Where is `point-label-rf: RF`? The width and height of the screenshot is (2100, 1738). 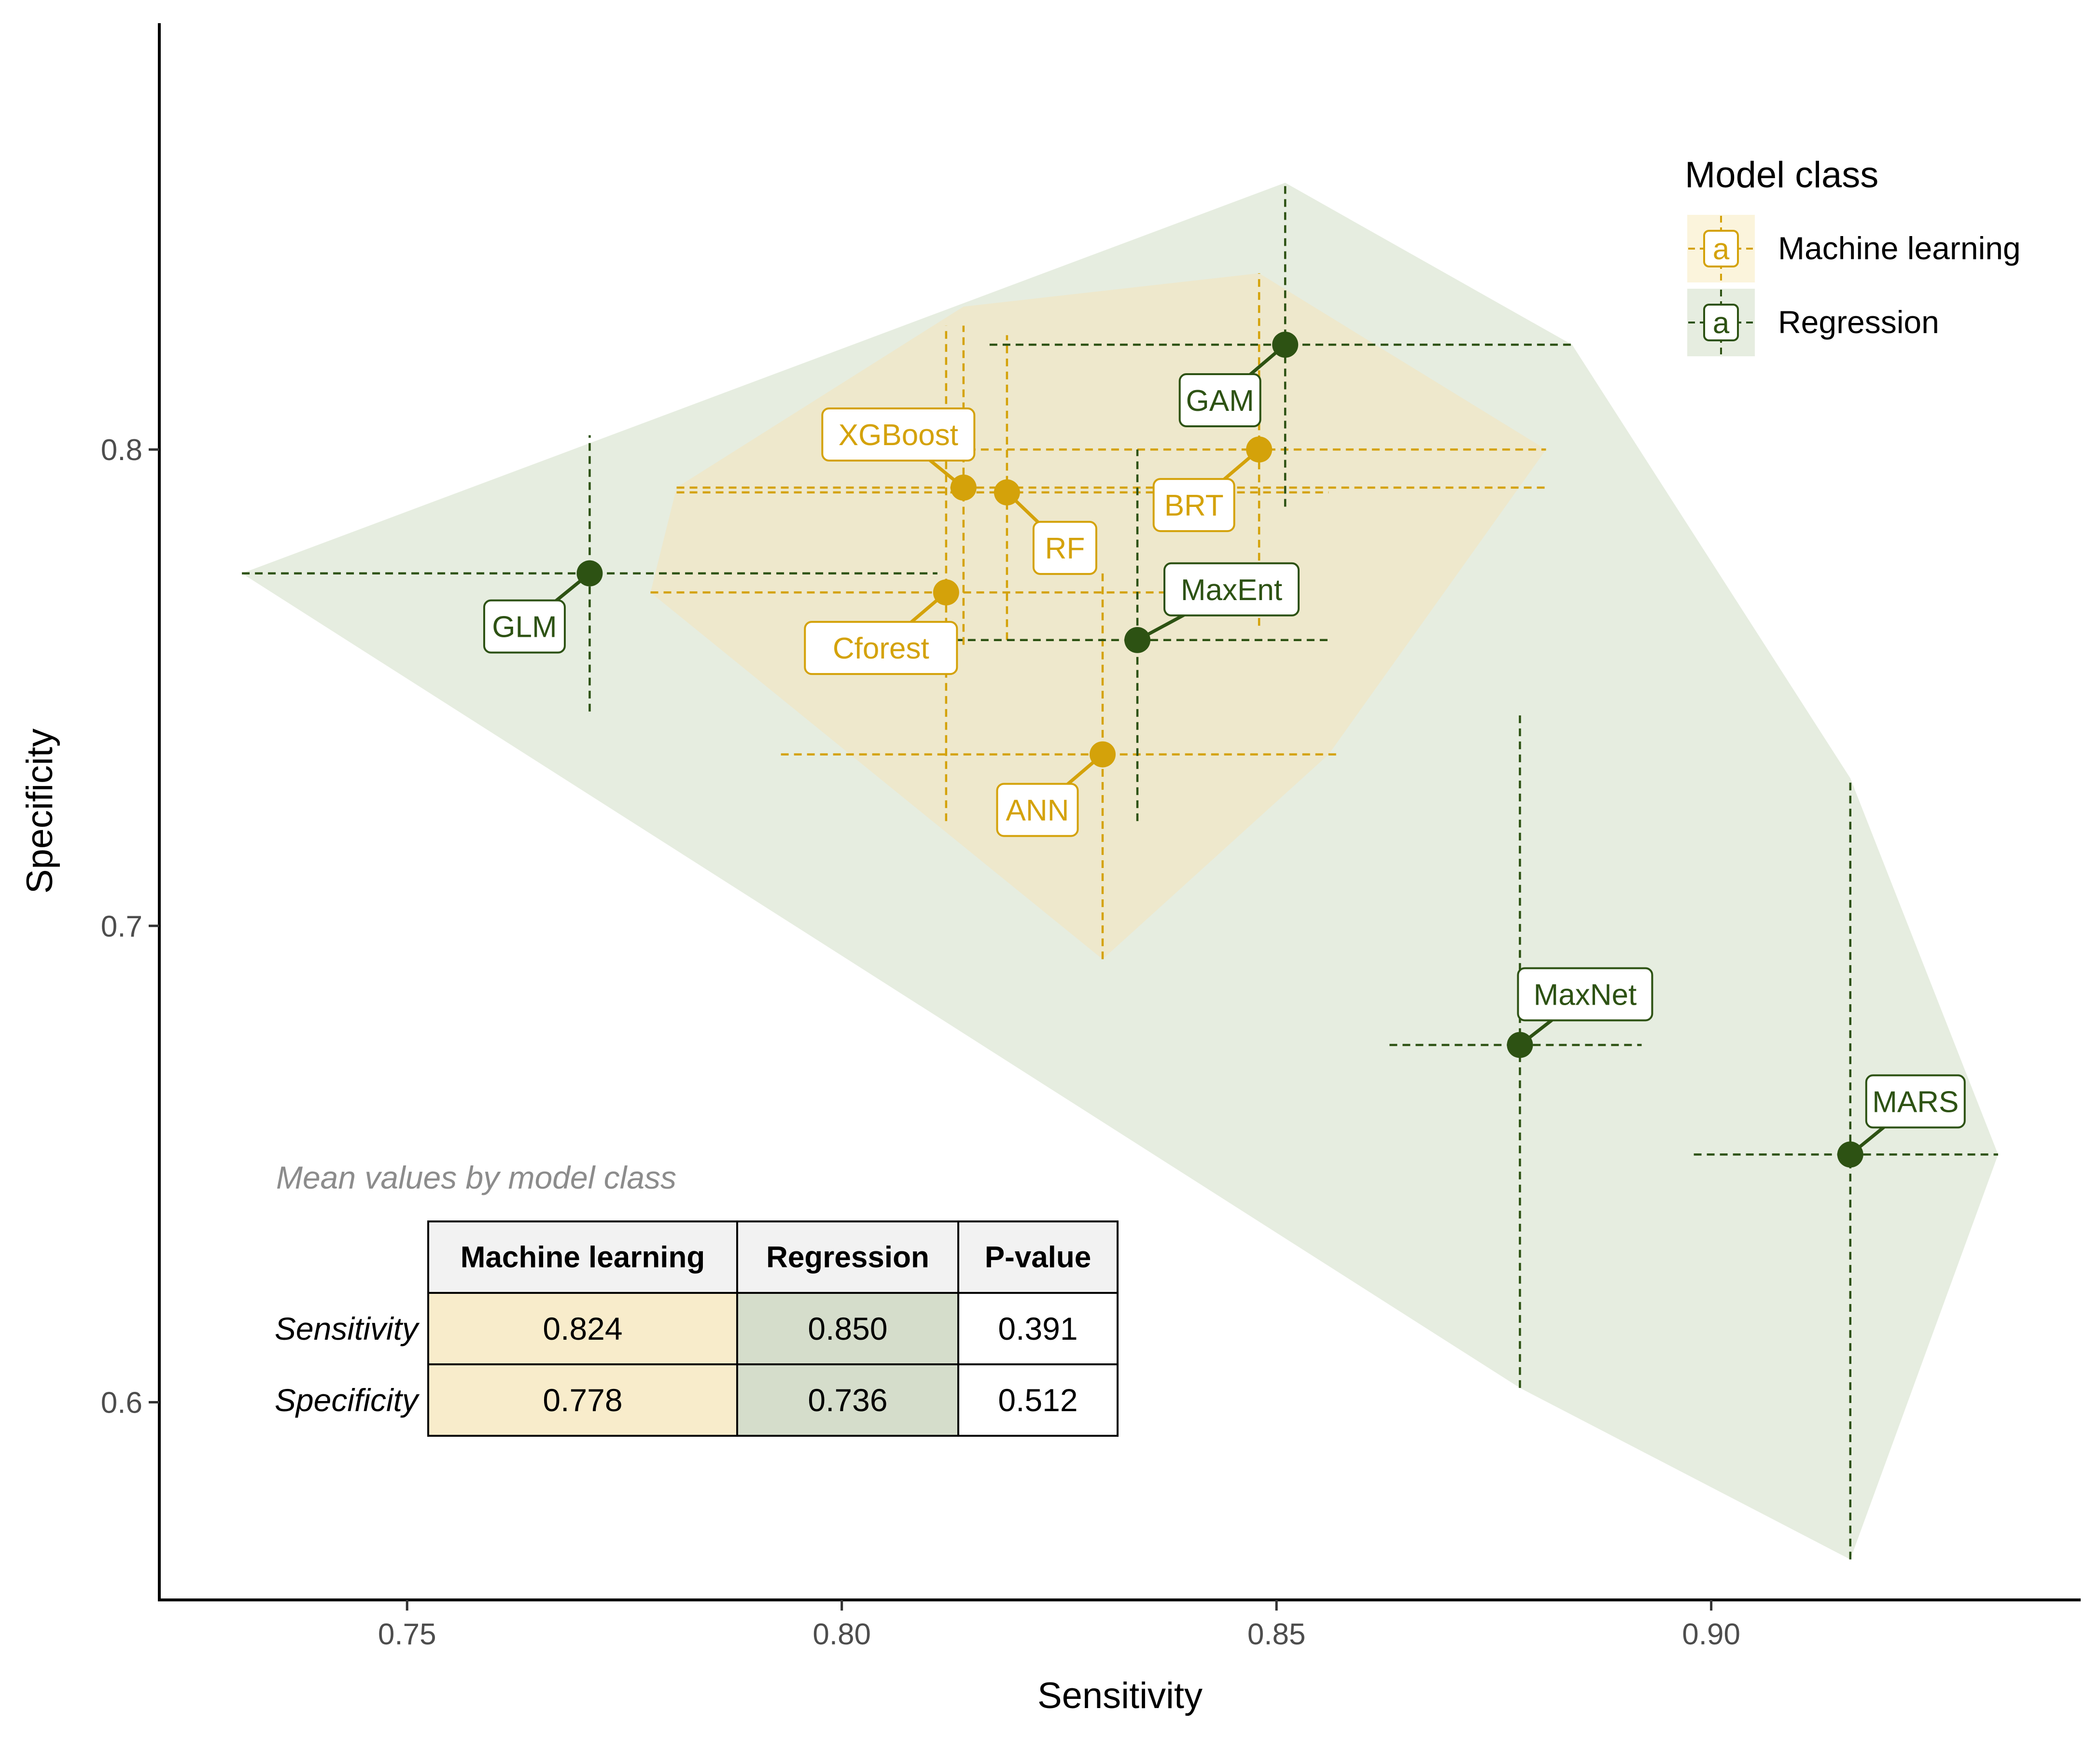 point-label-rf: RF is located at coordinates (1065, 548).